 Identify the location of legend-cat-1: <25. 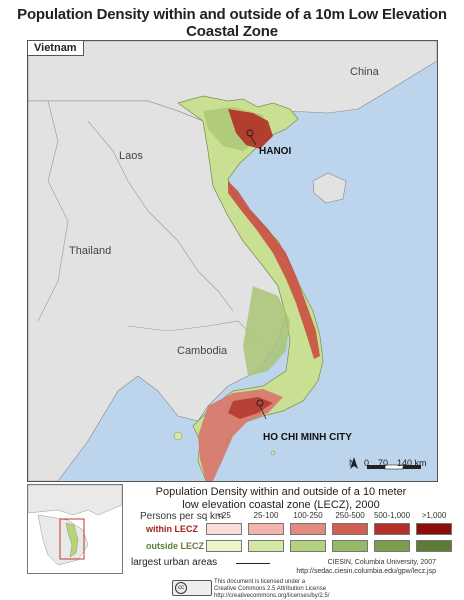
(224, 515).